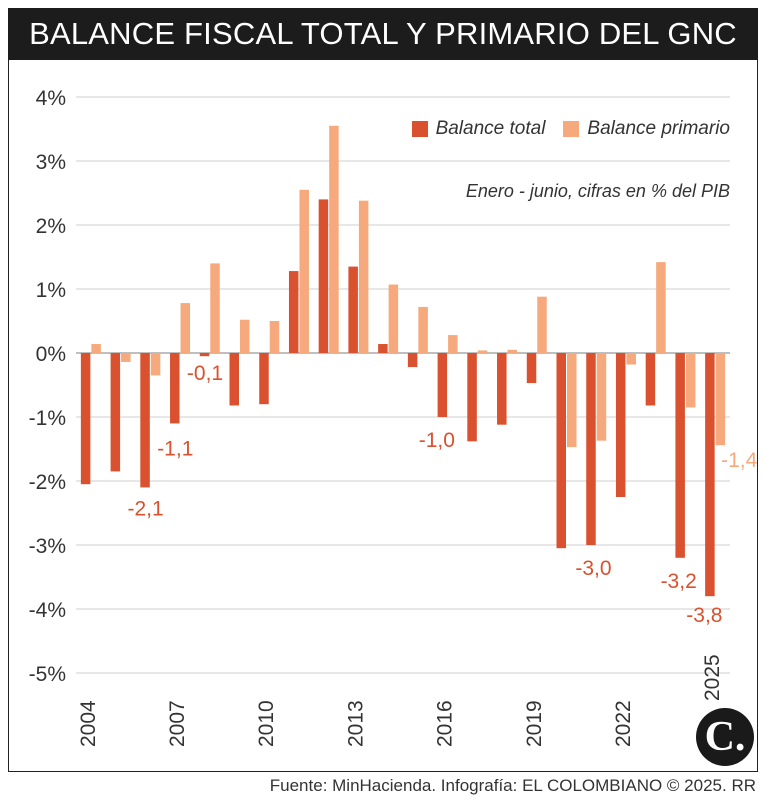 The image size is (766, 808). What do you see at coordinates (215, 308) in the screenshot?
I see `bar-primario-2008` at bounding box center [215, 308].